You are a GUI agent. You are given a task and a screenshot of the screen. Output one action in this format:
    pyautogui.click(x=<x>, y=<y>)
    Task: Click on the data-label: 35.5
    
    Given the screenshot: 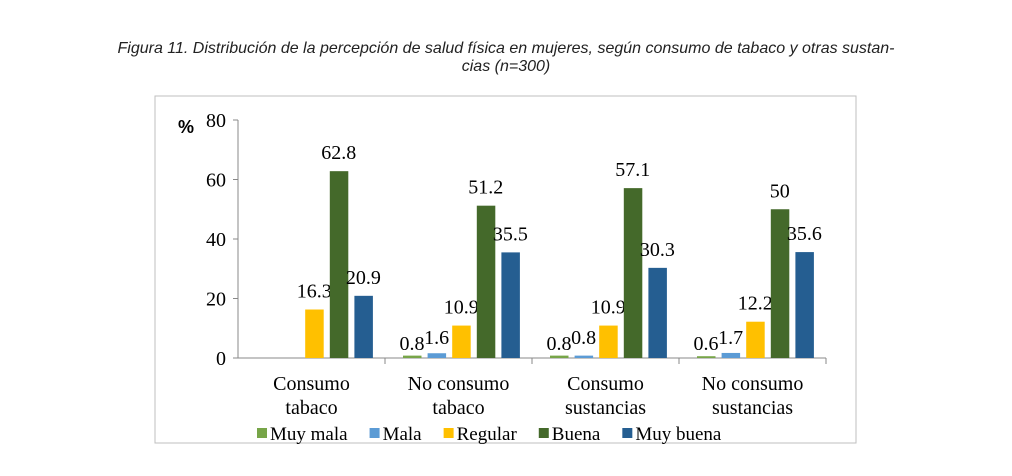 What is the action you would take?
    pyautogui.click(x=510, y=234)
    